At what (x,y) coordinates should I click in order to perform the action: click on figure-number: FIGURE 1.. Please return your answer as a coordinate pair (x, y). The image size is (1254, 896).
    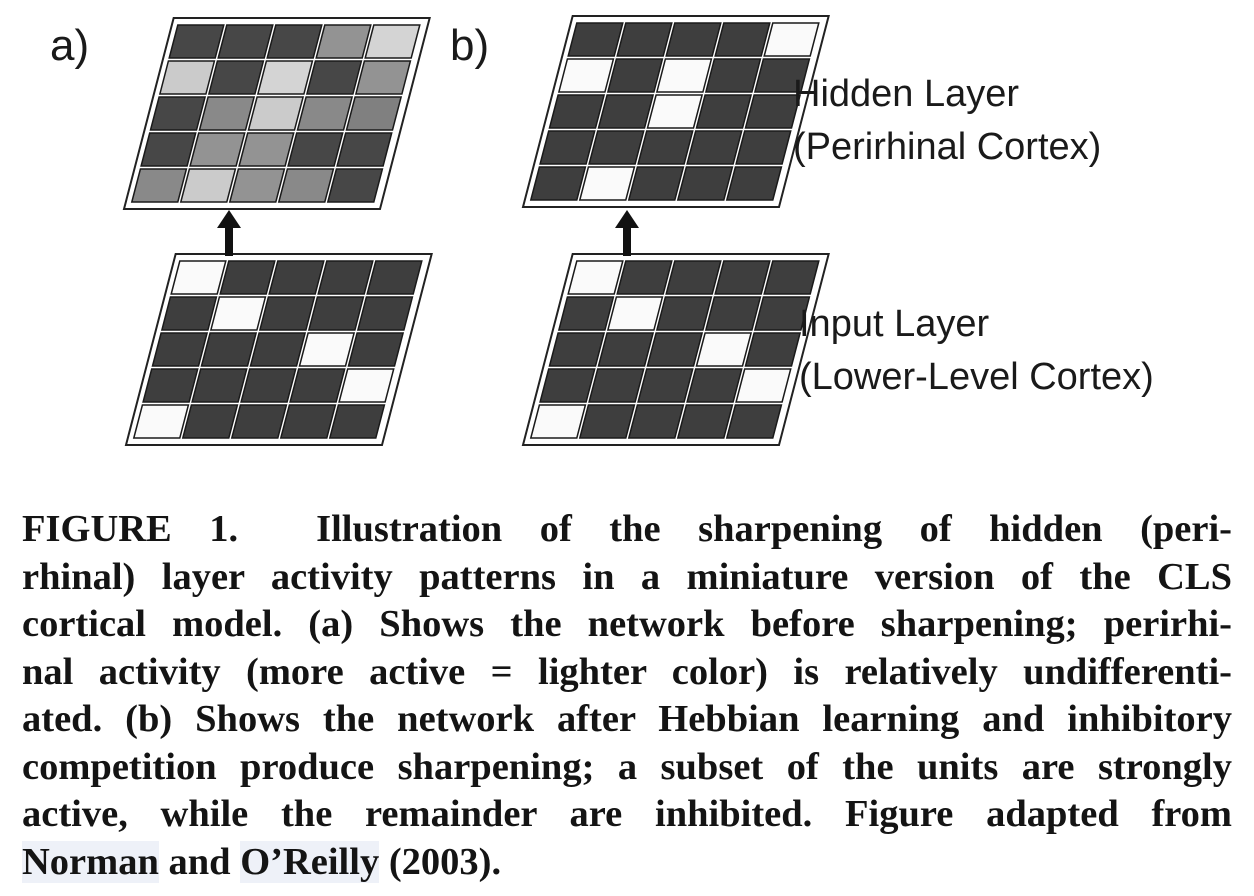
    Looking at the image, I should click on (130, 529).